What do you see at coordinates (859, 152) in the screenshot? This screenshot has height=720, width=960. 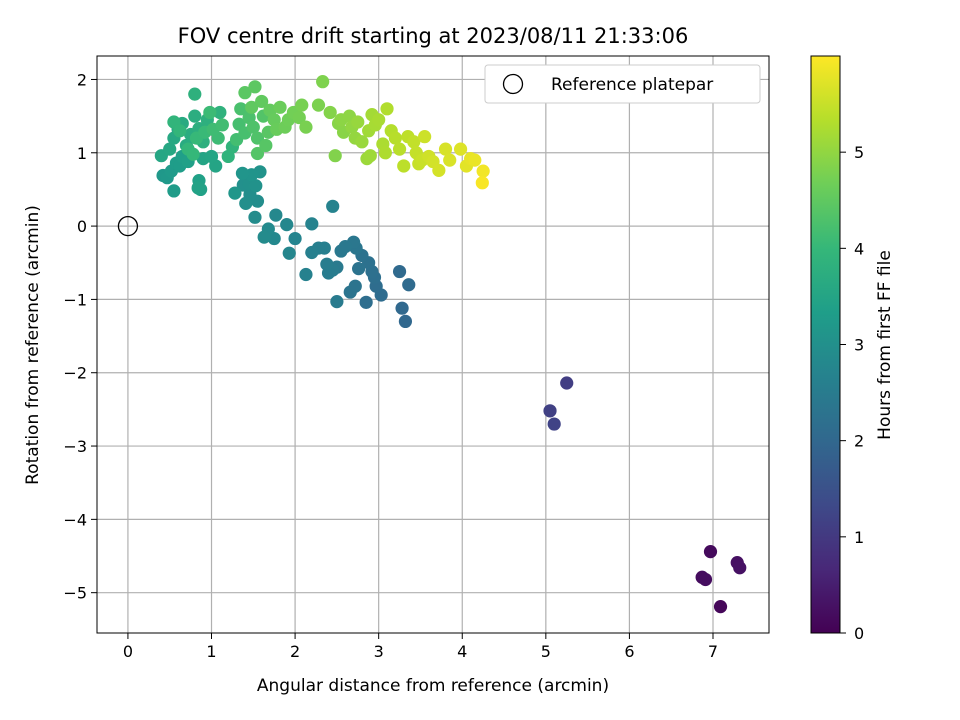 I see `colorbar-tick-label: 5` at bounding box center [859, 152].